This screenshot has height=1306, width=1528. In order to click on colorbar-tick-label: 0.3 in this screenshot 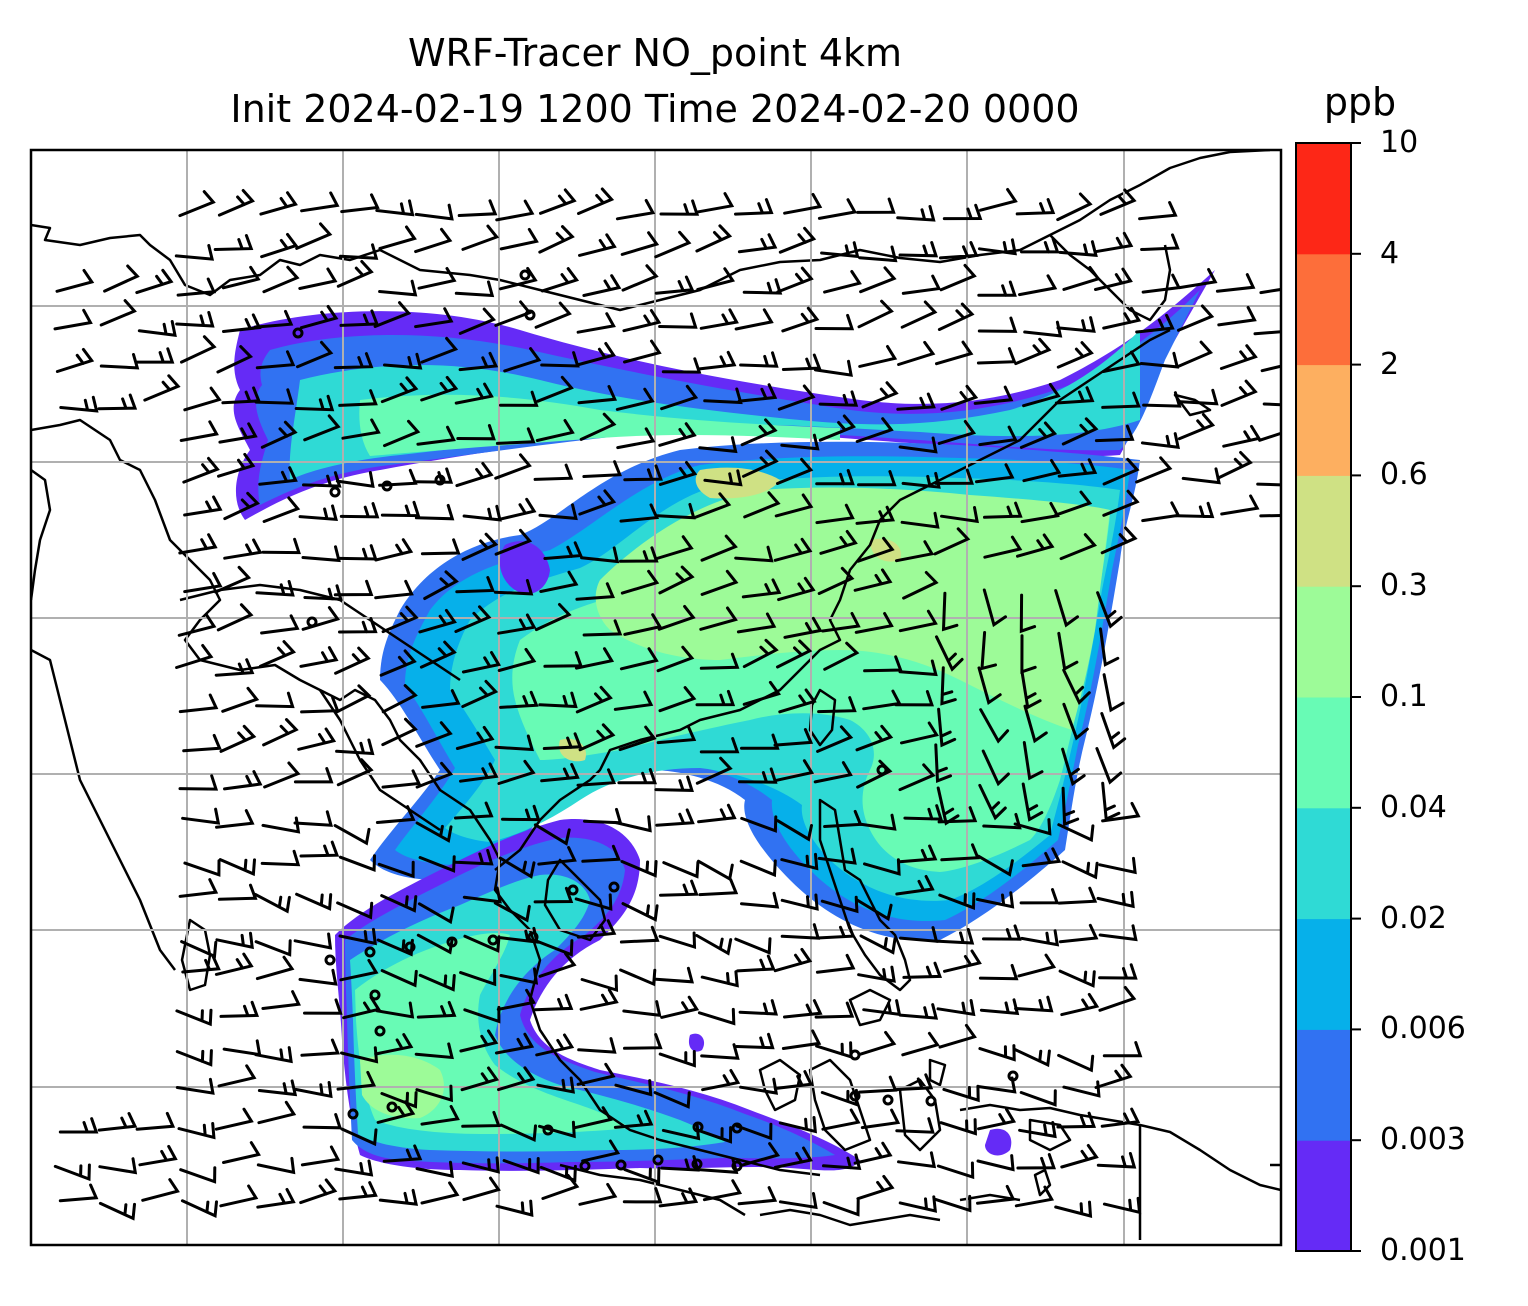, I will do `click(1404, 586)`.